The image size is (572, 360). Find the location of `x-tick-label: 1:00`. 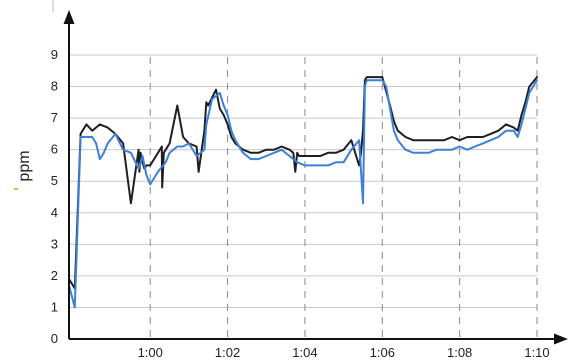

x-tick-label: 1:00 is located at coordinates (150, 352).